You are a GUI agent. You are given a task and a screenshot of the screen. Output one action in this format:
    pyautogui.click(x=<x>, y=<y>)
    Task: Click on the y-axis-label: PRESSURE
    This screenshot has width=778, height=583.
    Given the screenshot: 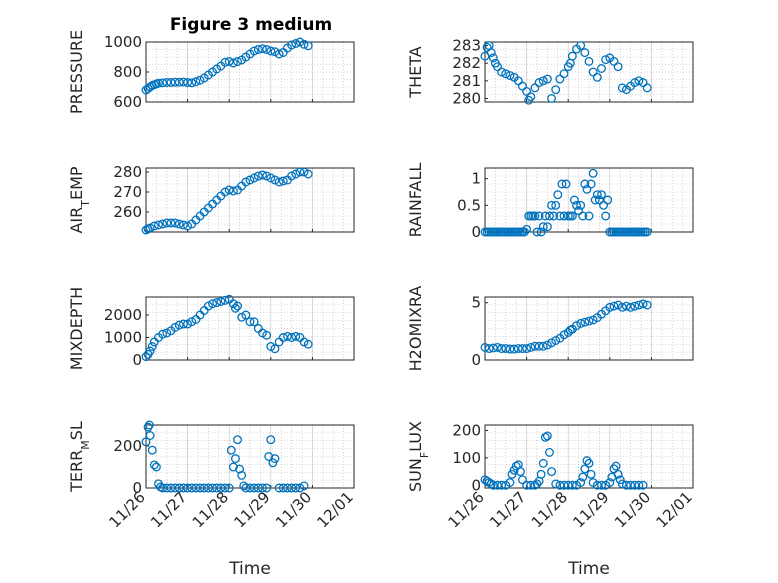 What is the action you would take?
    pyautogui.click(x=76, y=72)
    